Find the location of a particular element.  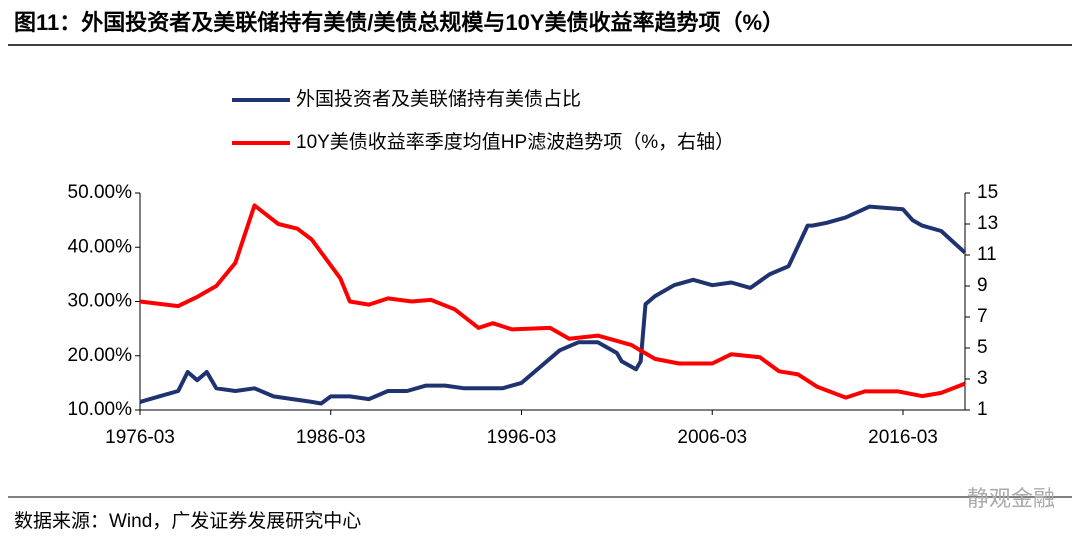

y2-tick-label: 5 is located at coordinates (982, 347).